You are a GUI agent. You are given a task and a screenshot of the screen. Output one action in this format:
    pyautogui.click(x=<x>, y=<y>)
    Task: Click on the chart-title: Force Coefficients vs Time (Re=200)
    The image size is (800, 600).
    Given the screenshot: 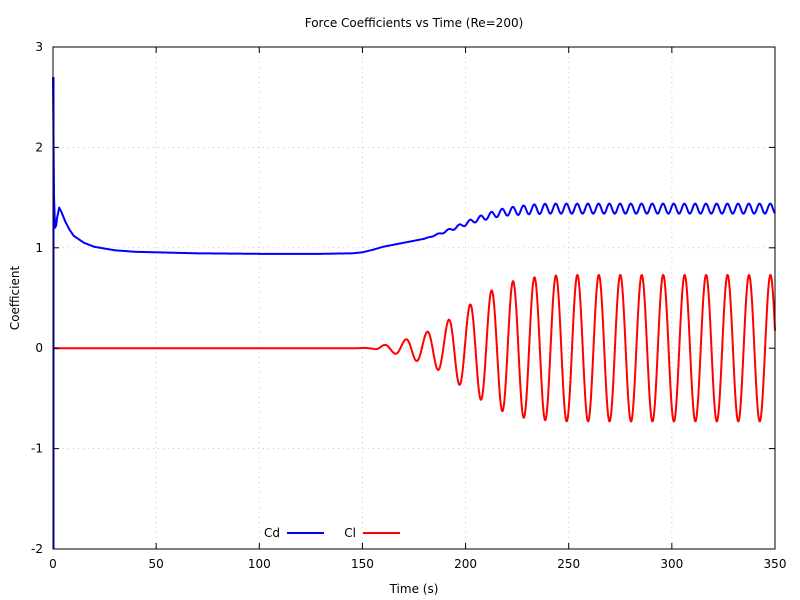 What is the action you would take?
    pyautogui.click(x=414, y=23)
    